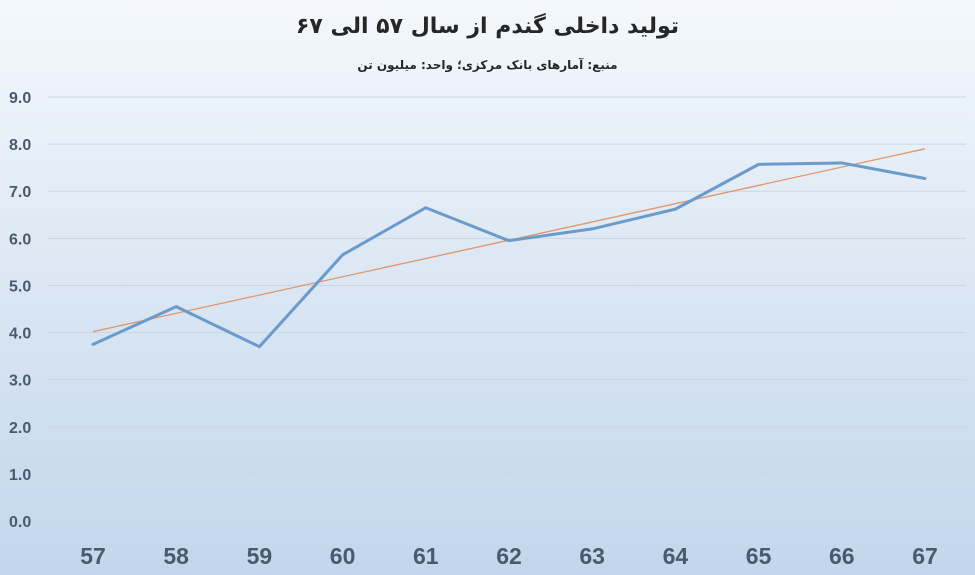 The width and height of the screenshot is (975, 575). What do you see at coordinates (20, 475) in the screenshot?
I see `y-tick-label: 1.0` at bounding box center [20, 475].